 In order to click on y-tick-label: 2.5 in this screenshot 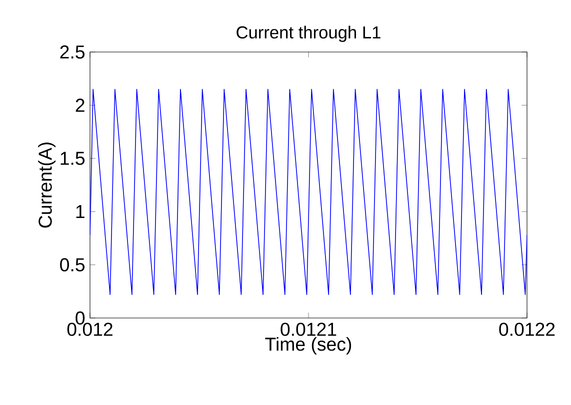, I will do `click(72, 52)`.